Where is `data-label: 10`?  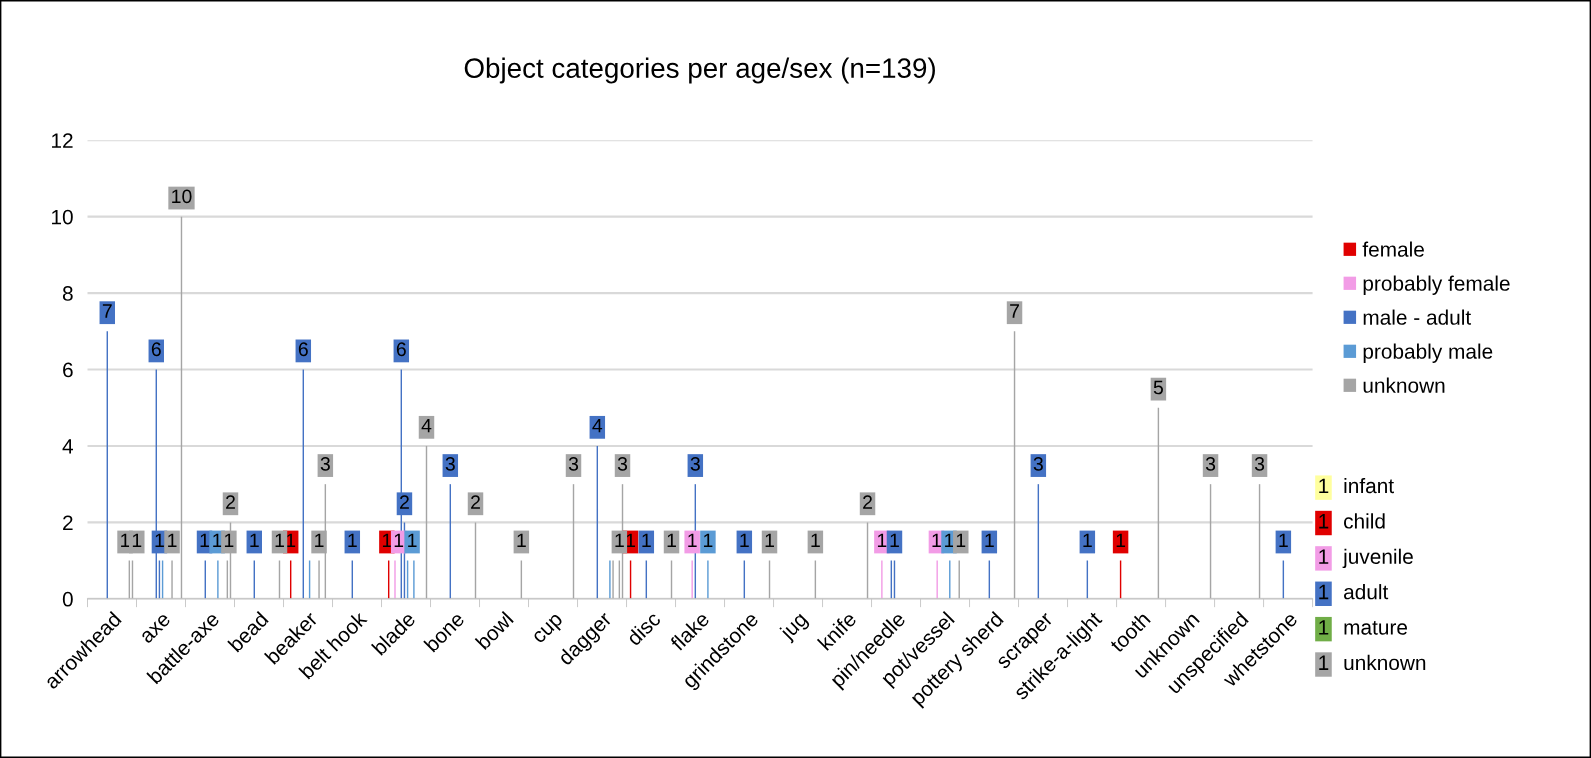
data-label: 10 is located at coordinates (182, 196).